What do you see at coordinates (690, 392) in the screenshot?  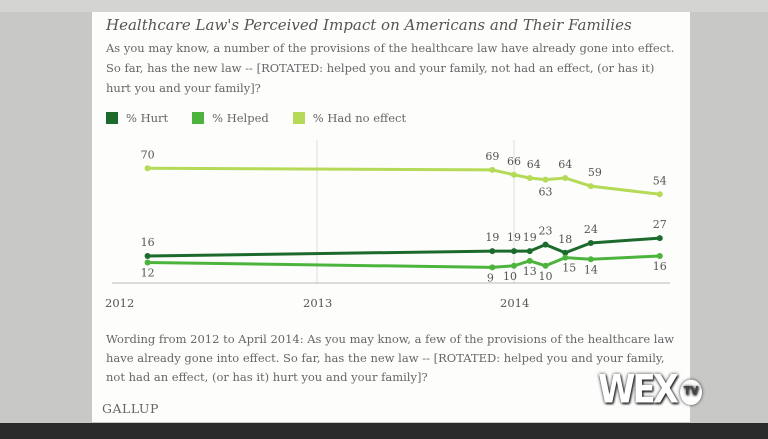 I see `logo-tv-badge: TV` at bounding box center [690, 392].